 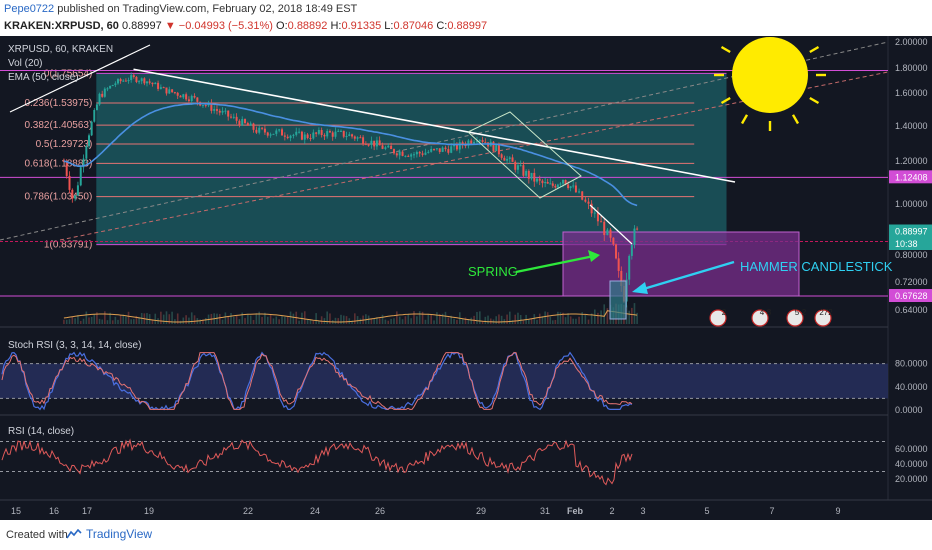 I want to click on price-axis, so click(x=910, y=278).